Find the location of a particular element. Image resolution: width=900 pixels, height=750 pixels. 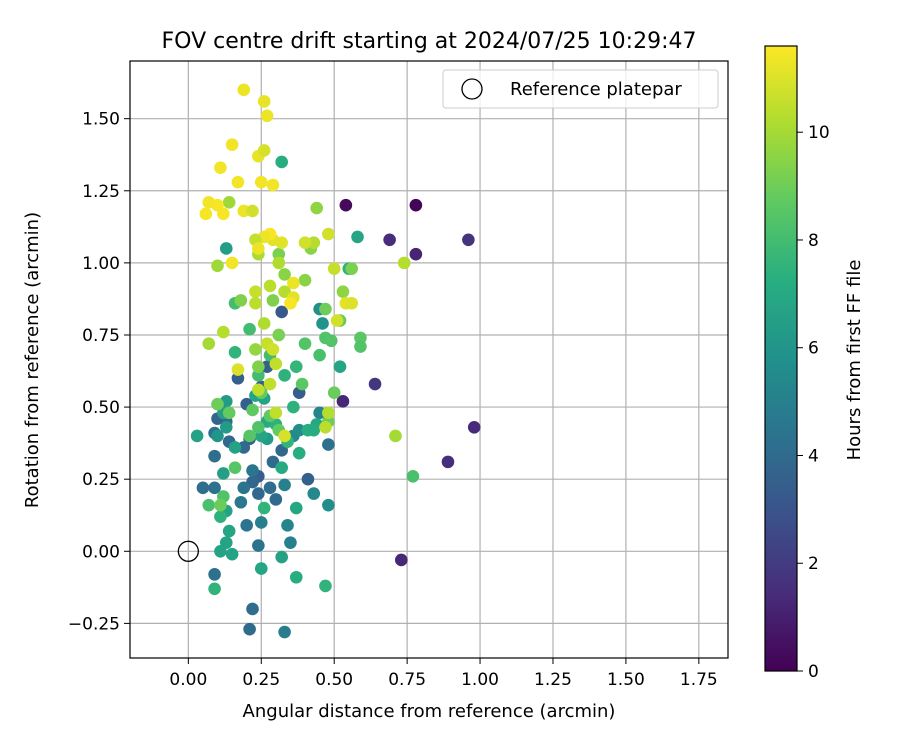

x-tick-label: 0.75 is located at coordinates (407, 680).